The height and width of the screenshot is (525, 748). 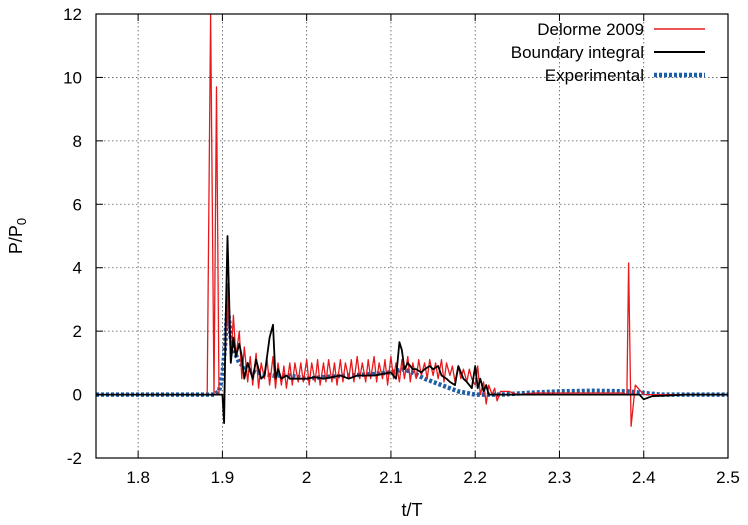 I want to click on y-axis-label: P/P0, so click(x=17, y=236).